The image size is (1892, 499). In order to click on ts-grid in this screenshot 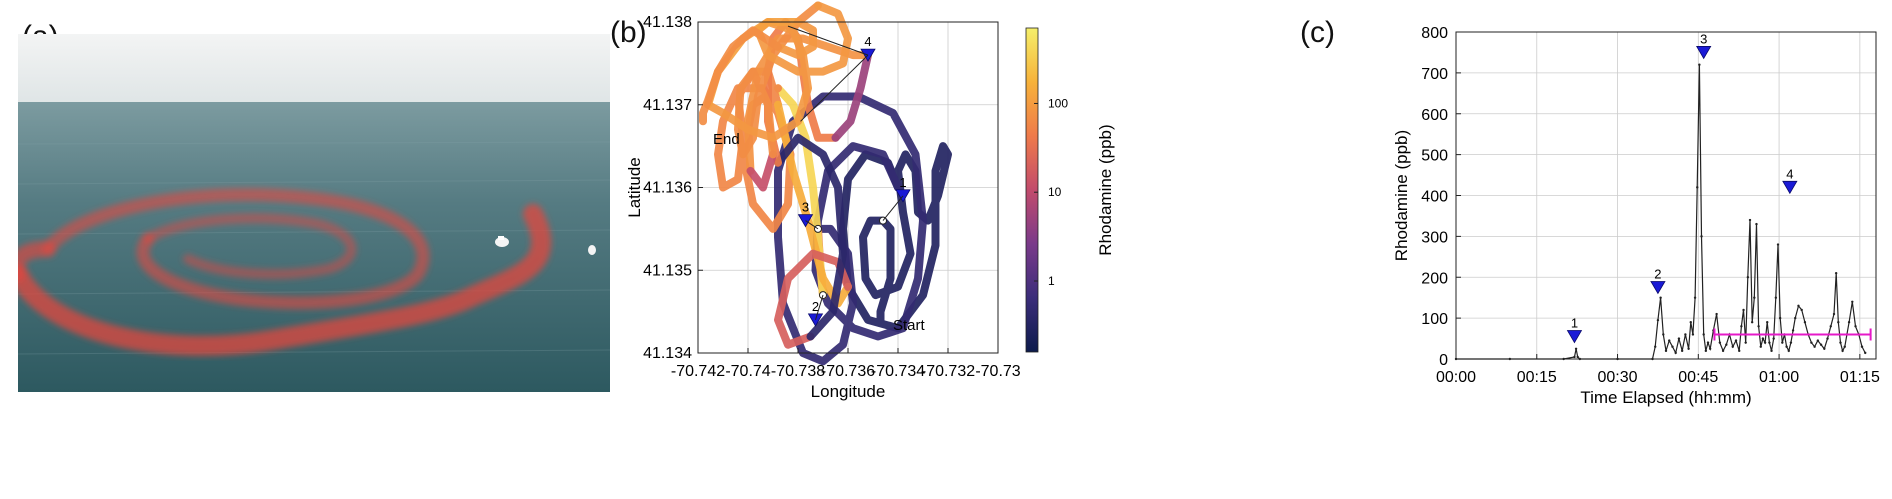, I will do `click(1665, 195)`.